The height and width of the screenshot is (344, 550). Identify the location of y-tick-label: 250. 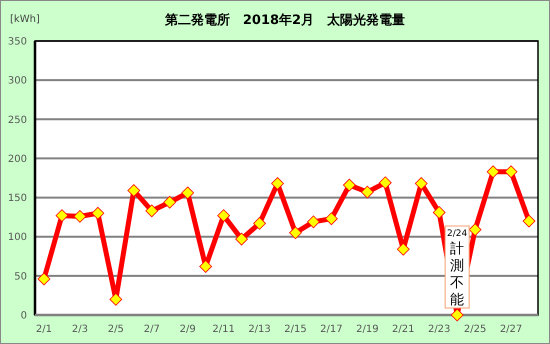
(17, 120).